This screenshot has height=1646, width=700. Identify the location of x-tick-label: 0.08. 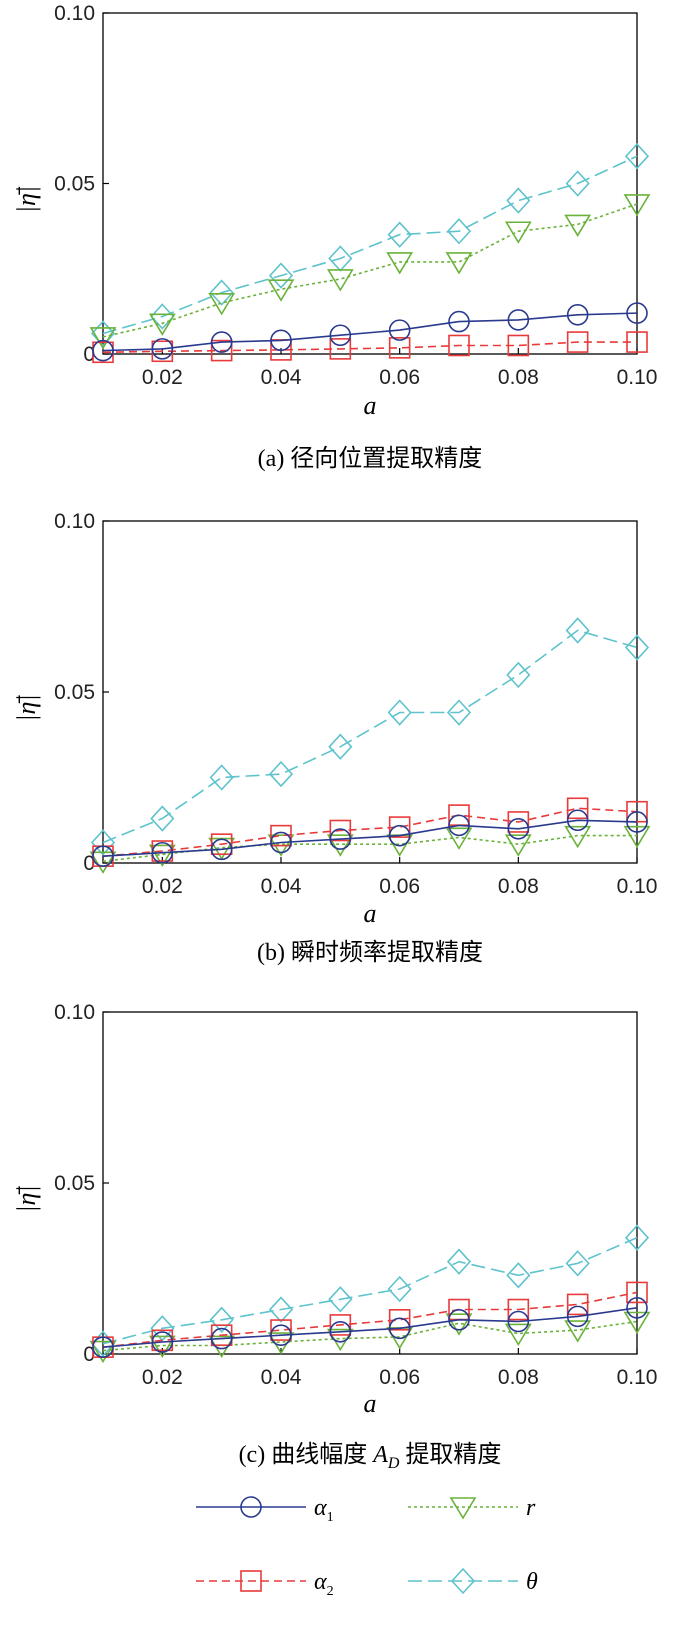
(518, 377).